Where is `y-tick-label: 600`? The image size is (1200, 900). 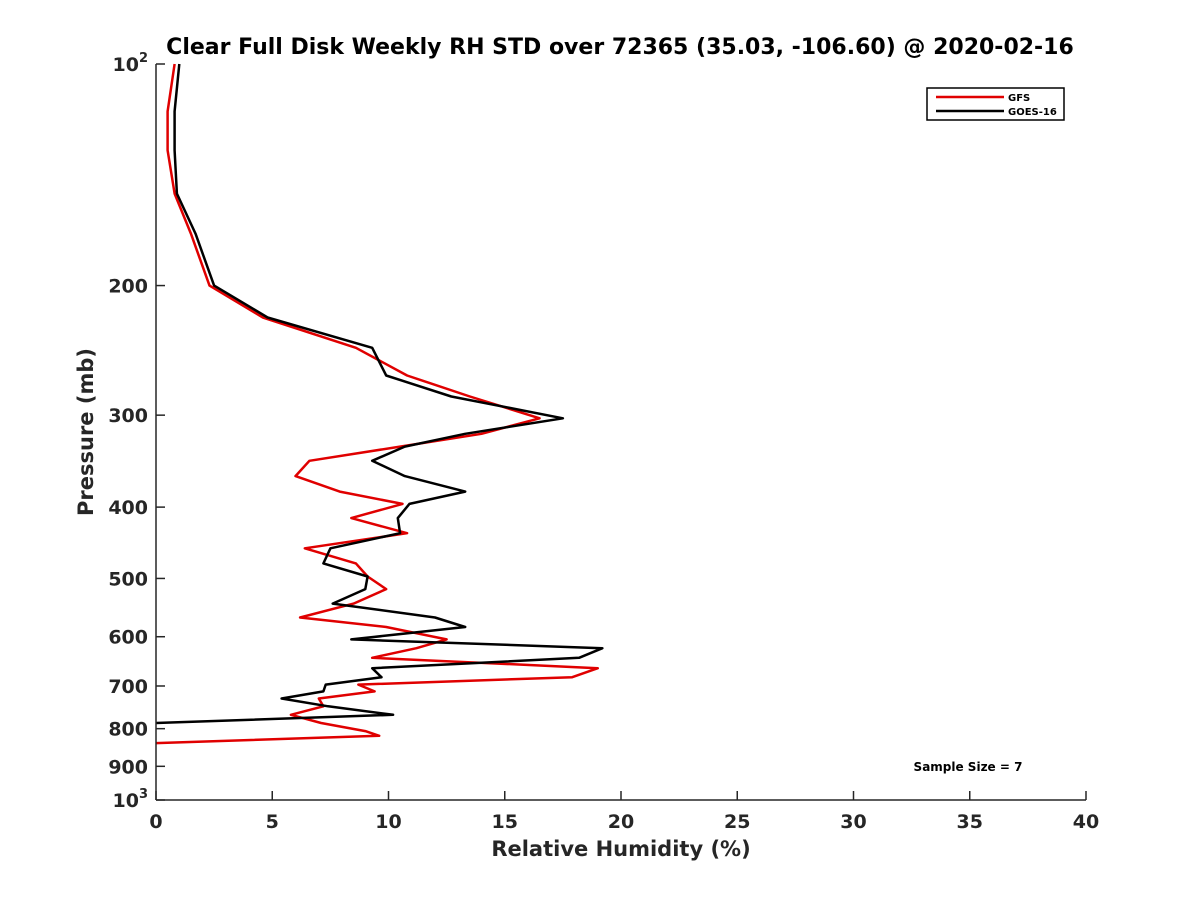 y-tick-label: 600 is located at coordinates (128, 638).